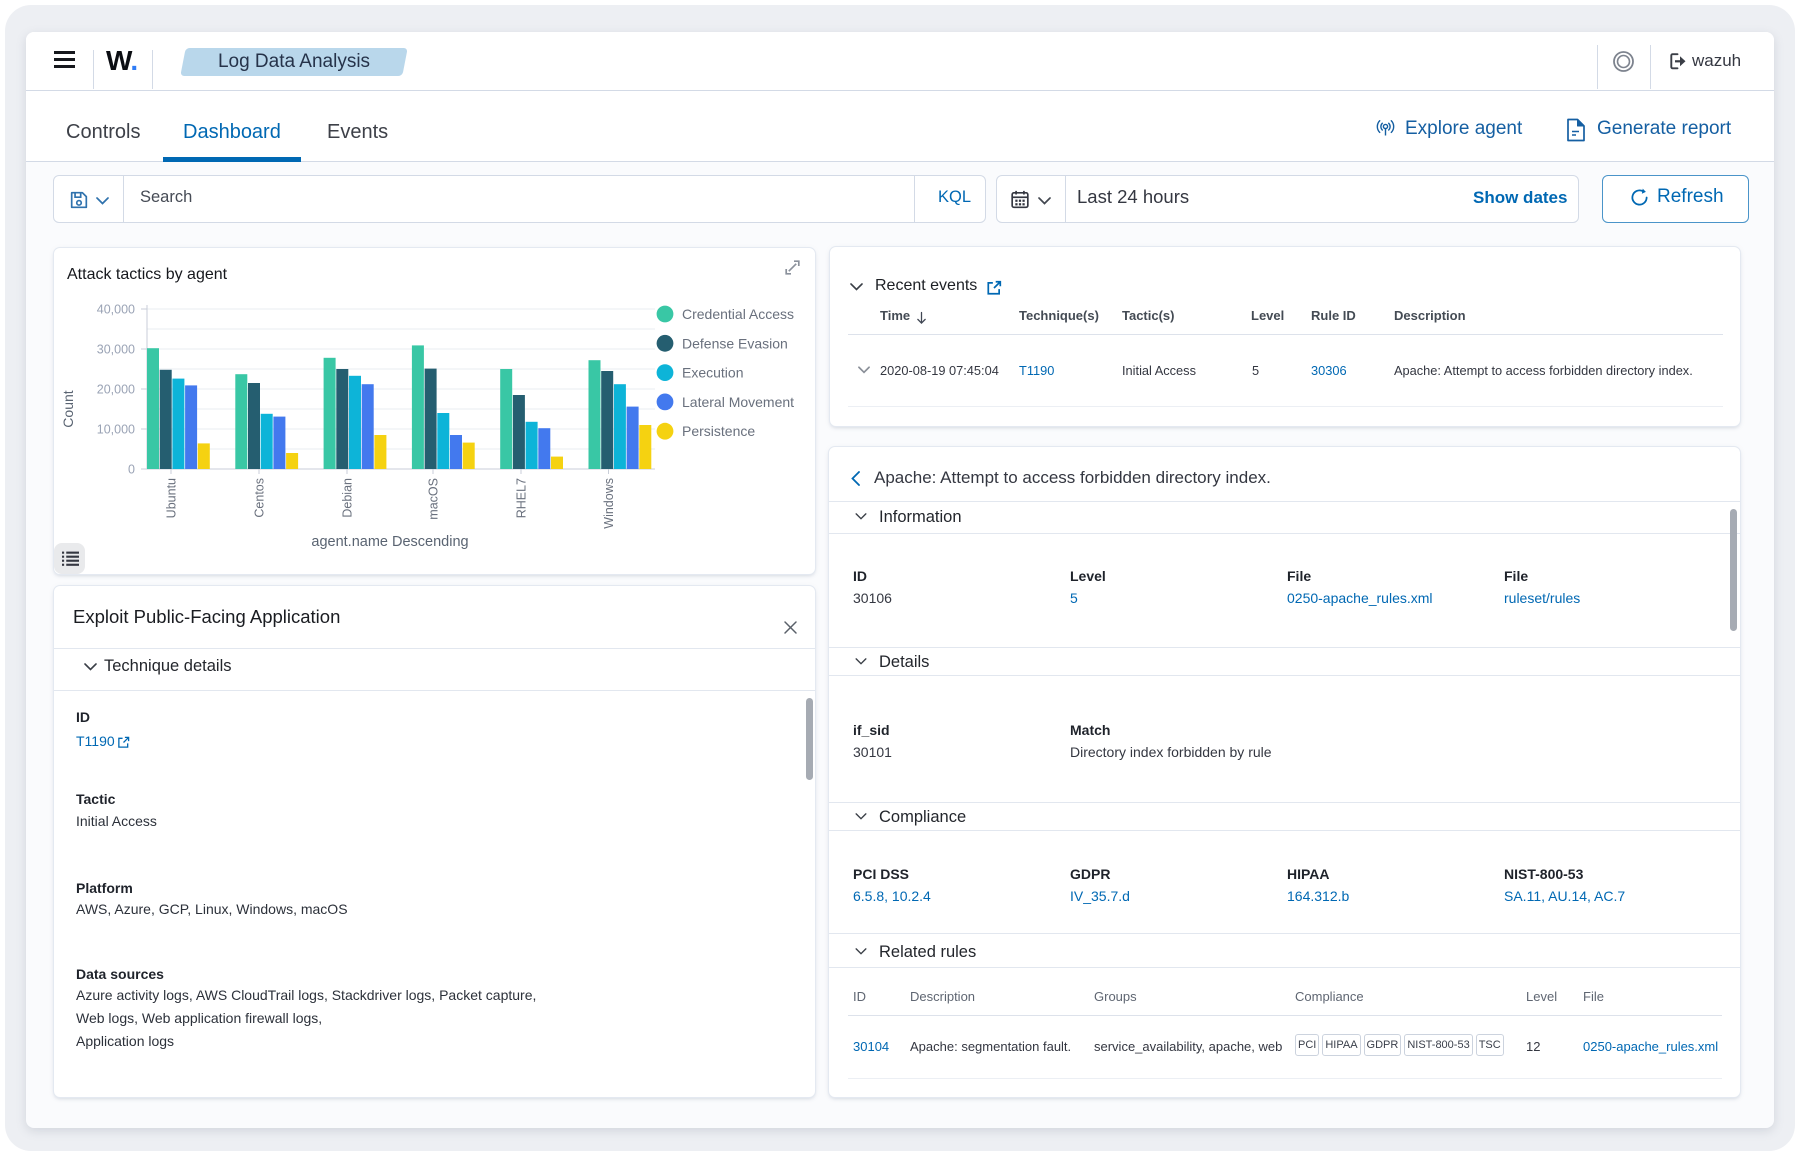 The height and width of the screenshot is (1158, 1800). Describe the element at coordinates (116, 430) in the screenshot. I see `svg-text: 10,000` at that location.